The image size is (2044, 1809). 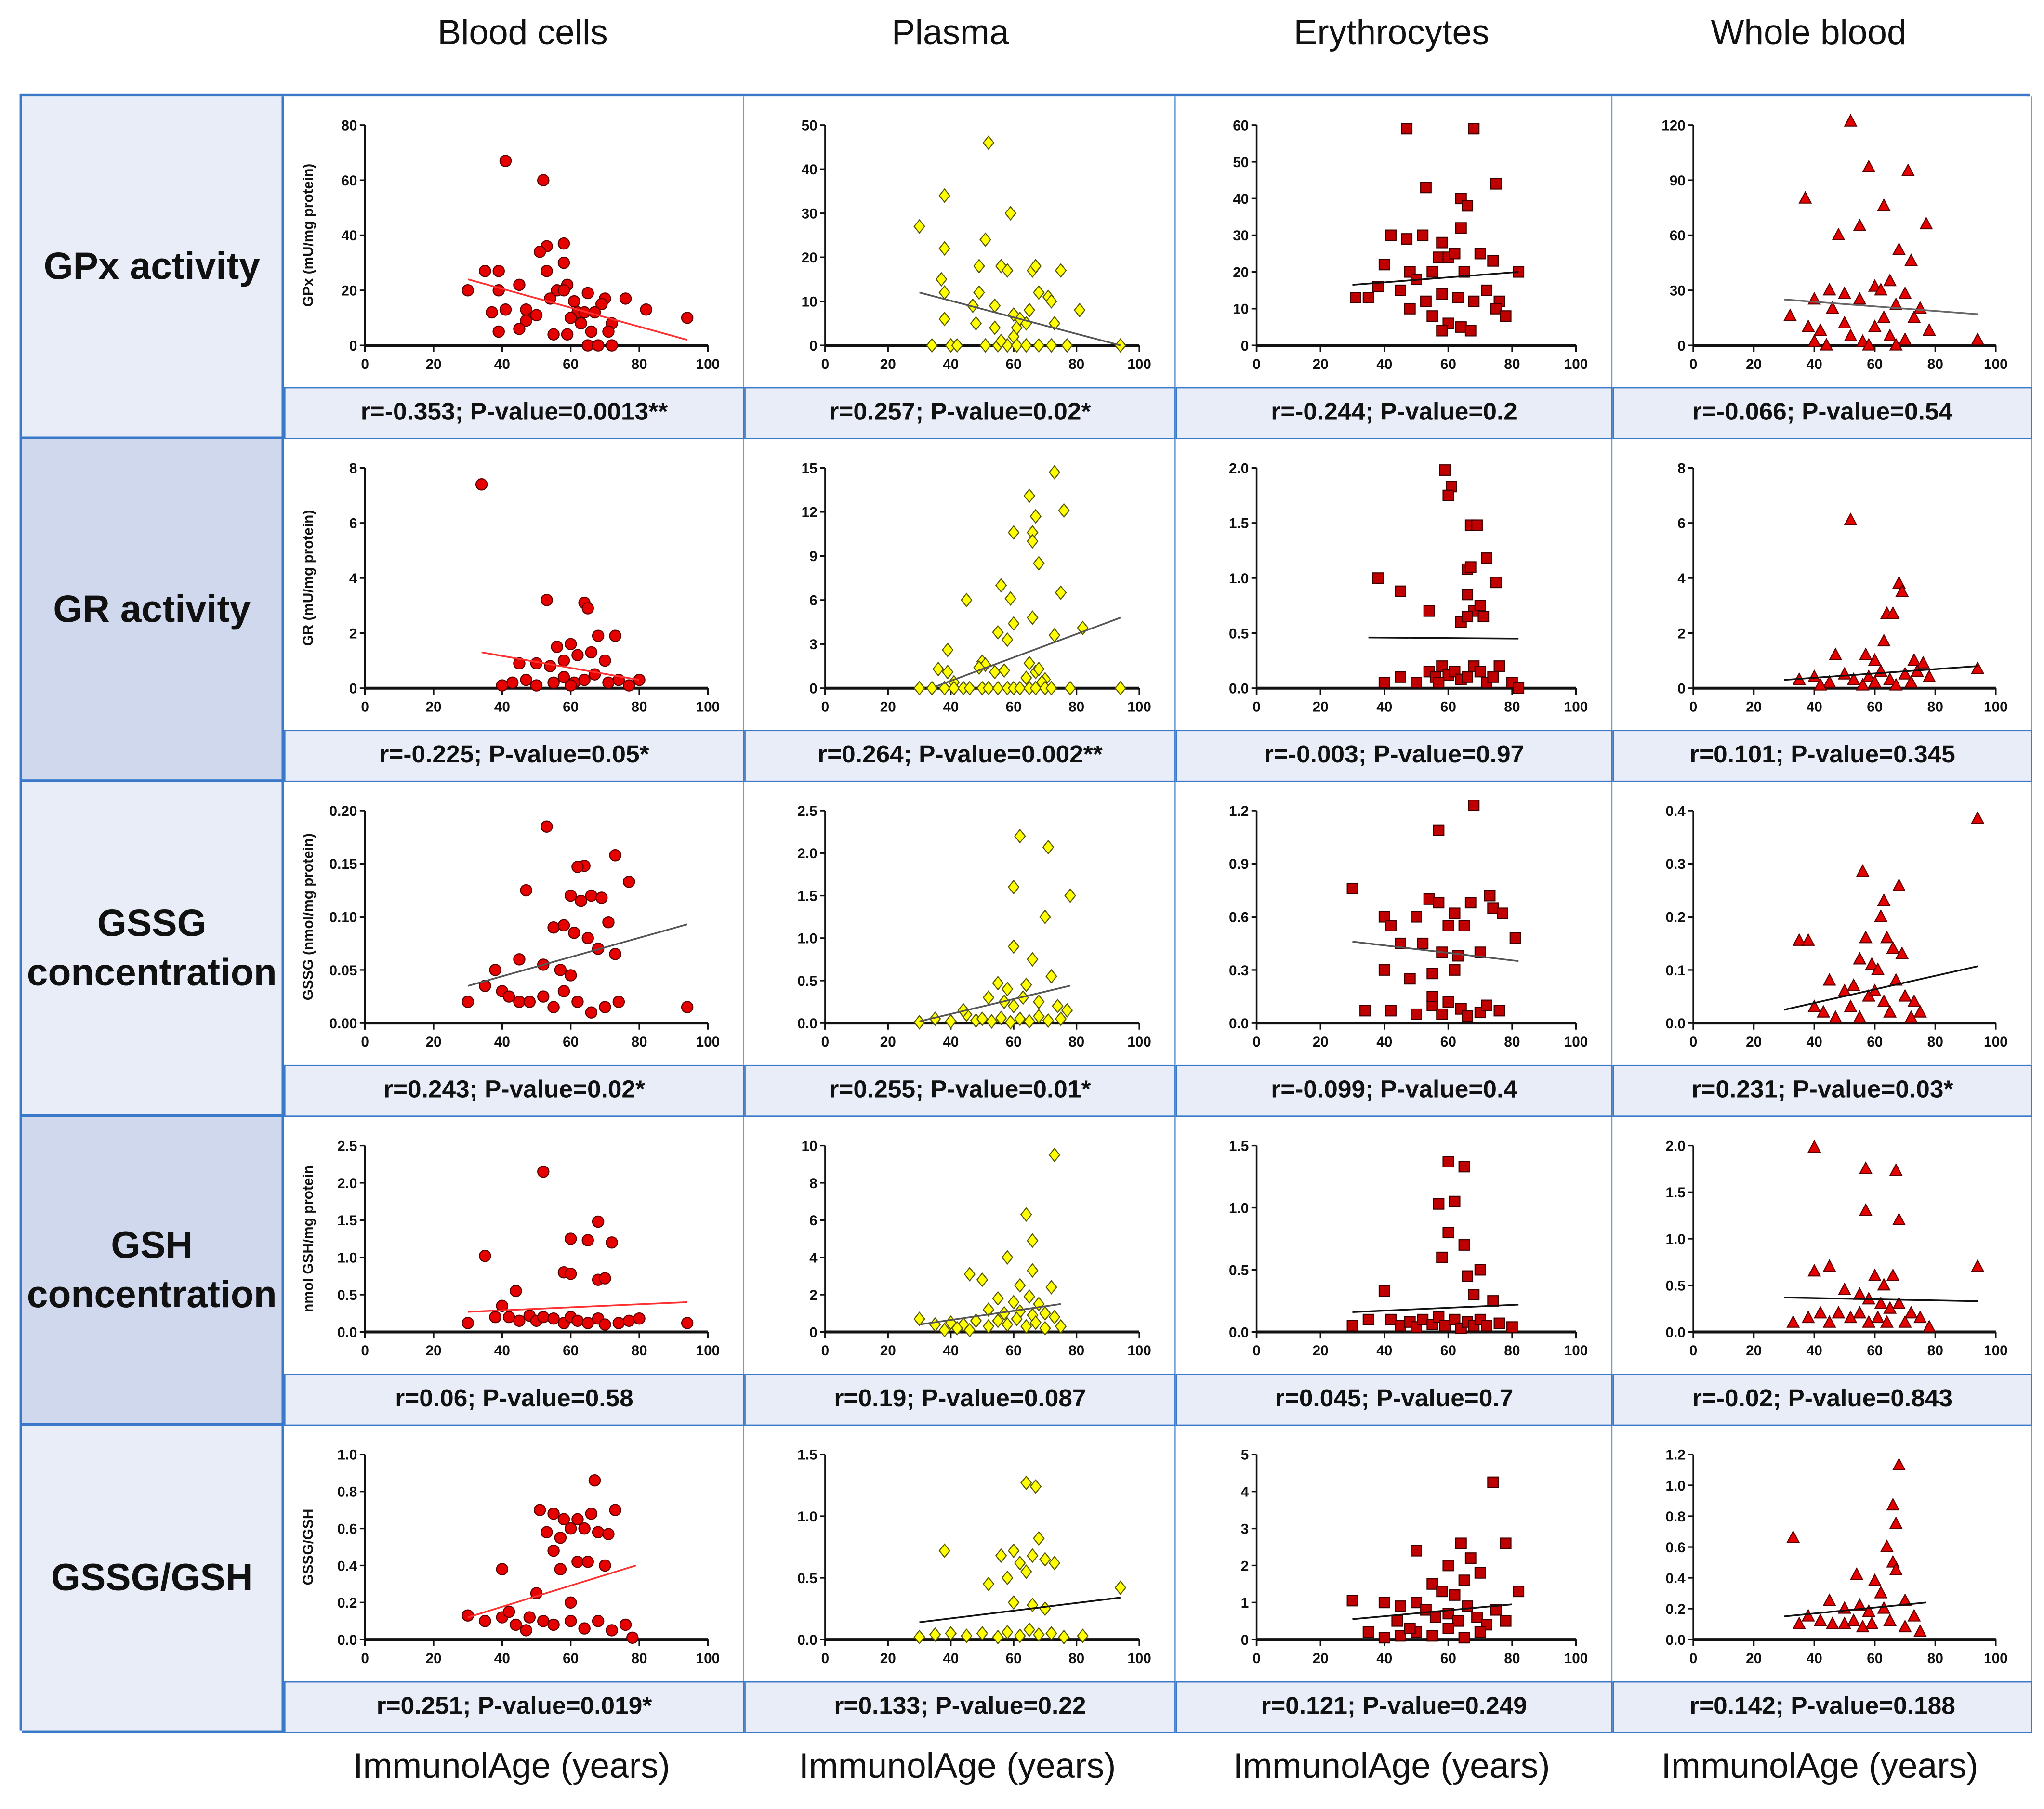 What do you see at coordinates (1241, 199) in the screenshot?
I see `y-tick-label: 40` at bounding box center [1241, 199].